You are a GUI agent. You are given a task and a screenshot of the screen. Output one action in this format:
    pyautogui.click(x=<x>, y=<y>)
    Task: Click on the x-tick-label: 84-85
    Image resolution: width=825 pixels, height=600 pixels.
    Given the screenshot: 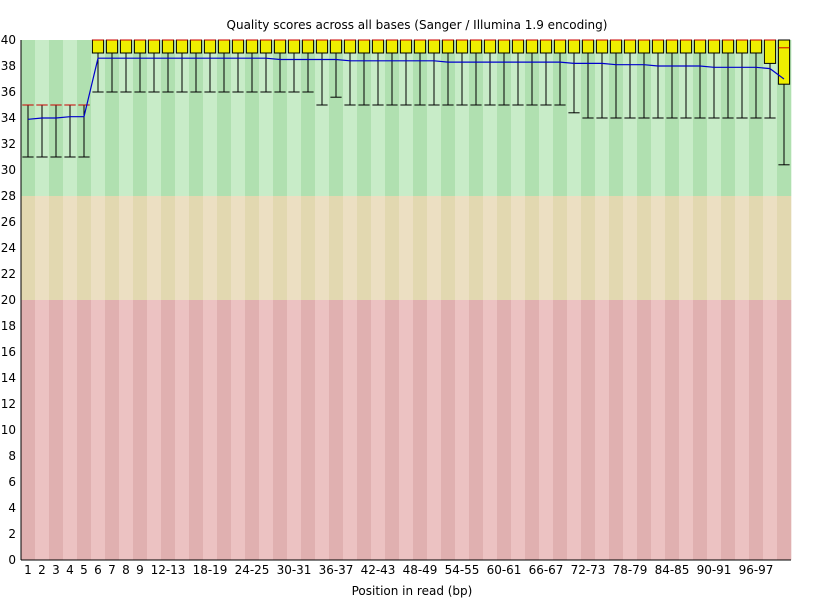 What is the action you would take?
    pyautogui.click(x=672, y=570)
    